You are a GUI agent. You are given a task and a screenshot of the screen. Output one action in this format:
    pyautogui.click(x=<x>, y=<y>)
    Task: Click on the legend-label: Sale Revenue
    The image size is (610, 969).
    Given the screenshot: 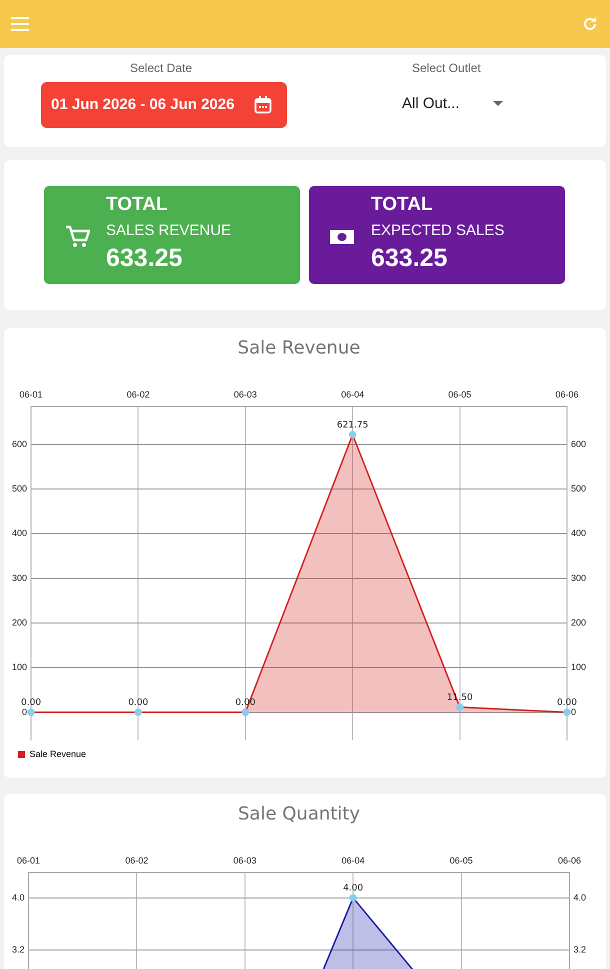 What is the action you would take?
    pyautogui.click(x=58, y=753)
    